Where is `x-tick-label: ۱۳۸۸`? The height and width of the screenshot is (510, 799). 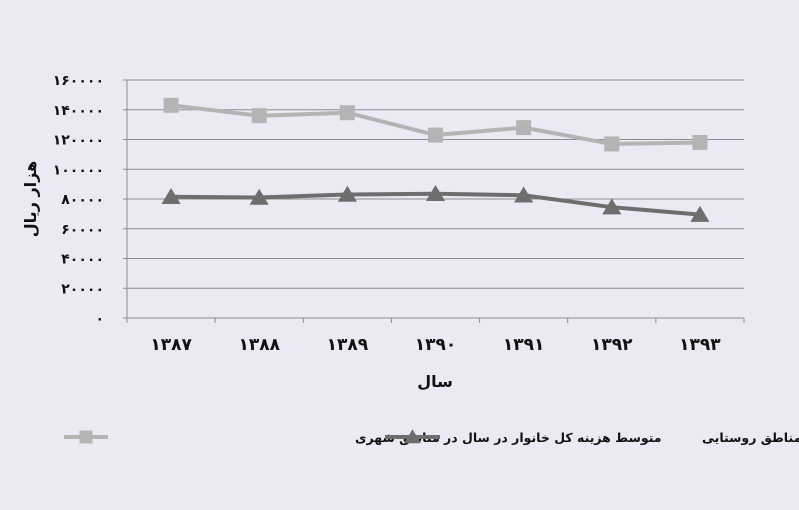 x-tick-label: ۱۳۸۸ is located at coordinates (259, 345).